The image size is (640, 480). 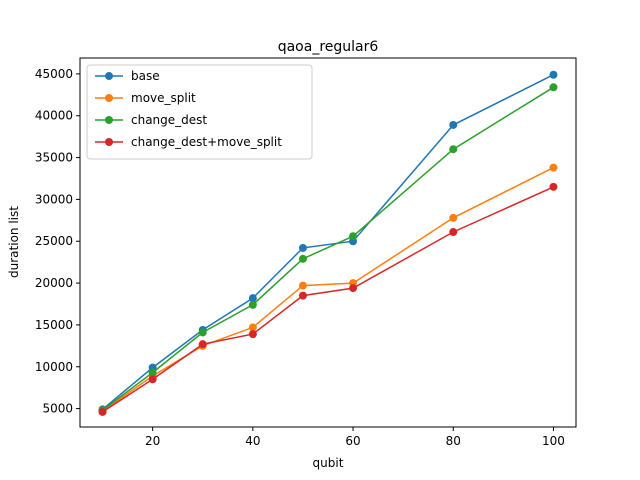 What do you see at coordinates (553, 441) in the screenshot?
I see `x-tick-label: 100` at bounding box center [553, 441].